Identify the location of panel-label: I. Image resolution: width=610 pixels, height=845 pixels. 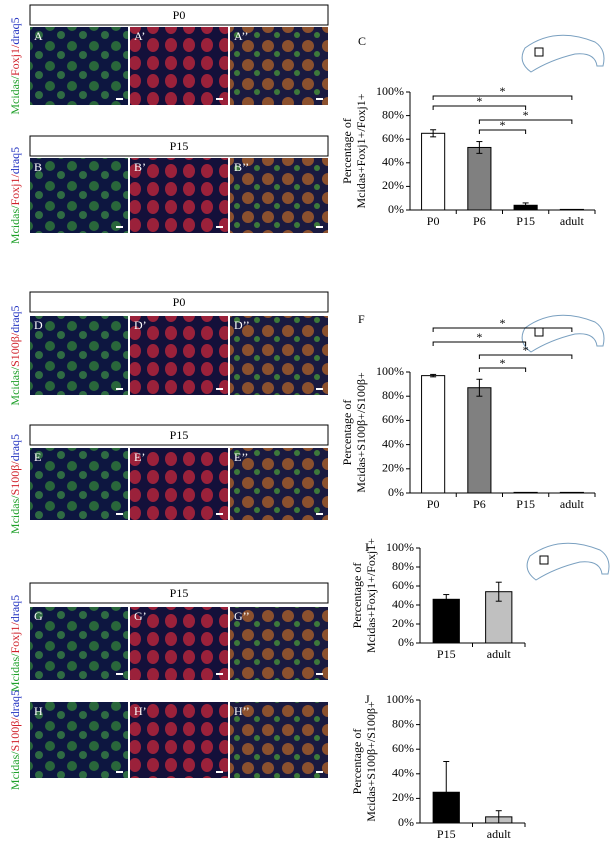
(367, 547).